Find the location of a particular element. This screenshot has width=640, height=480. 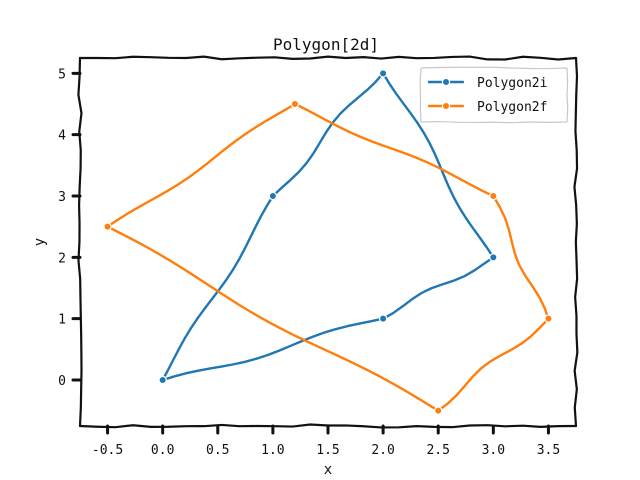

legend-label: Polygon2f is located at coordinates (512, 107).